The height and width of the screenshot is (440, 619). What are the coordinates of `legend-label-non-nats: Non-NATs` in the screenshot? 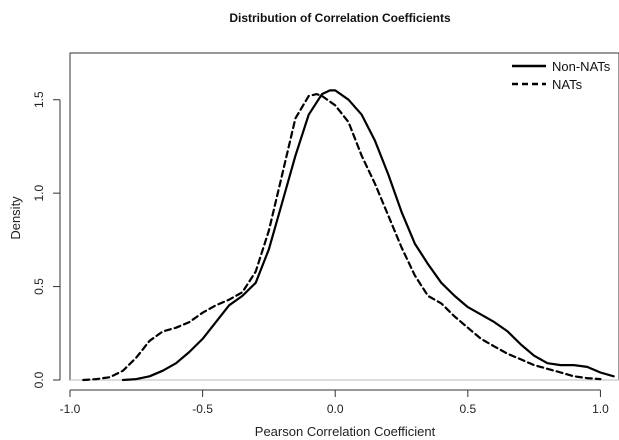 It's located at (581, 66).